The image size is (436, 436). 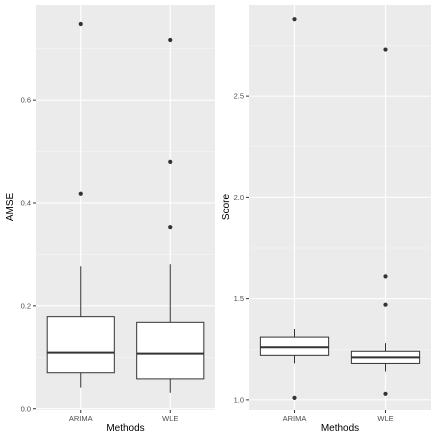 What do you see at coordinates (239, 197) in the screenshot?
I see `y-tick-label: 2.0` at bounding box center [239, 197].